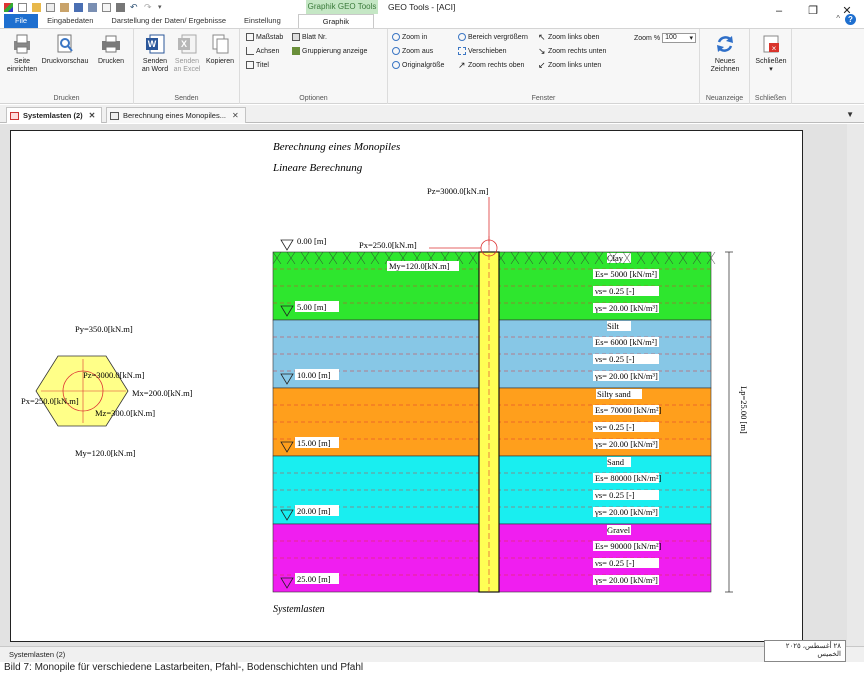 This screenshot has width=864, height=674. I want to click on save-icon, so click(78, 7).